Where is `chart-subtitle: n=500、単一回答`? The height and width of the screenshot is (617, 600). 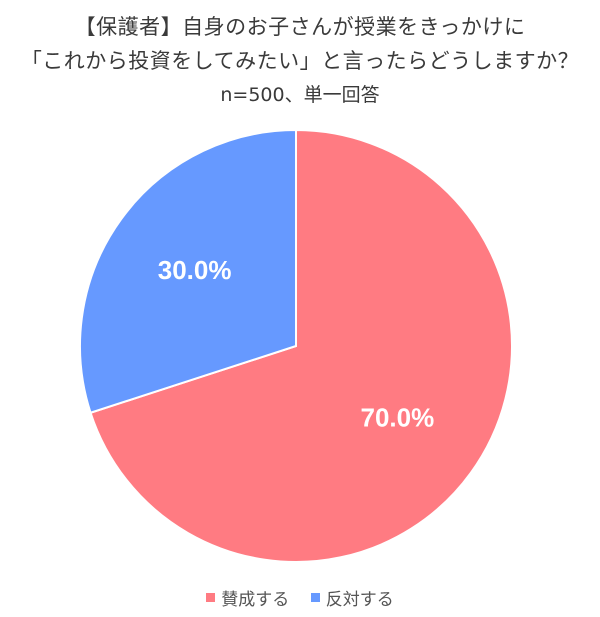
chart-subtitle: n=500、単一回答 is located at coordinates (300, 95).